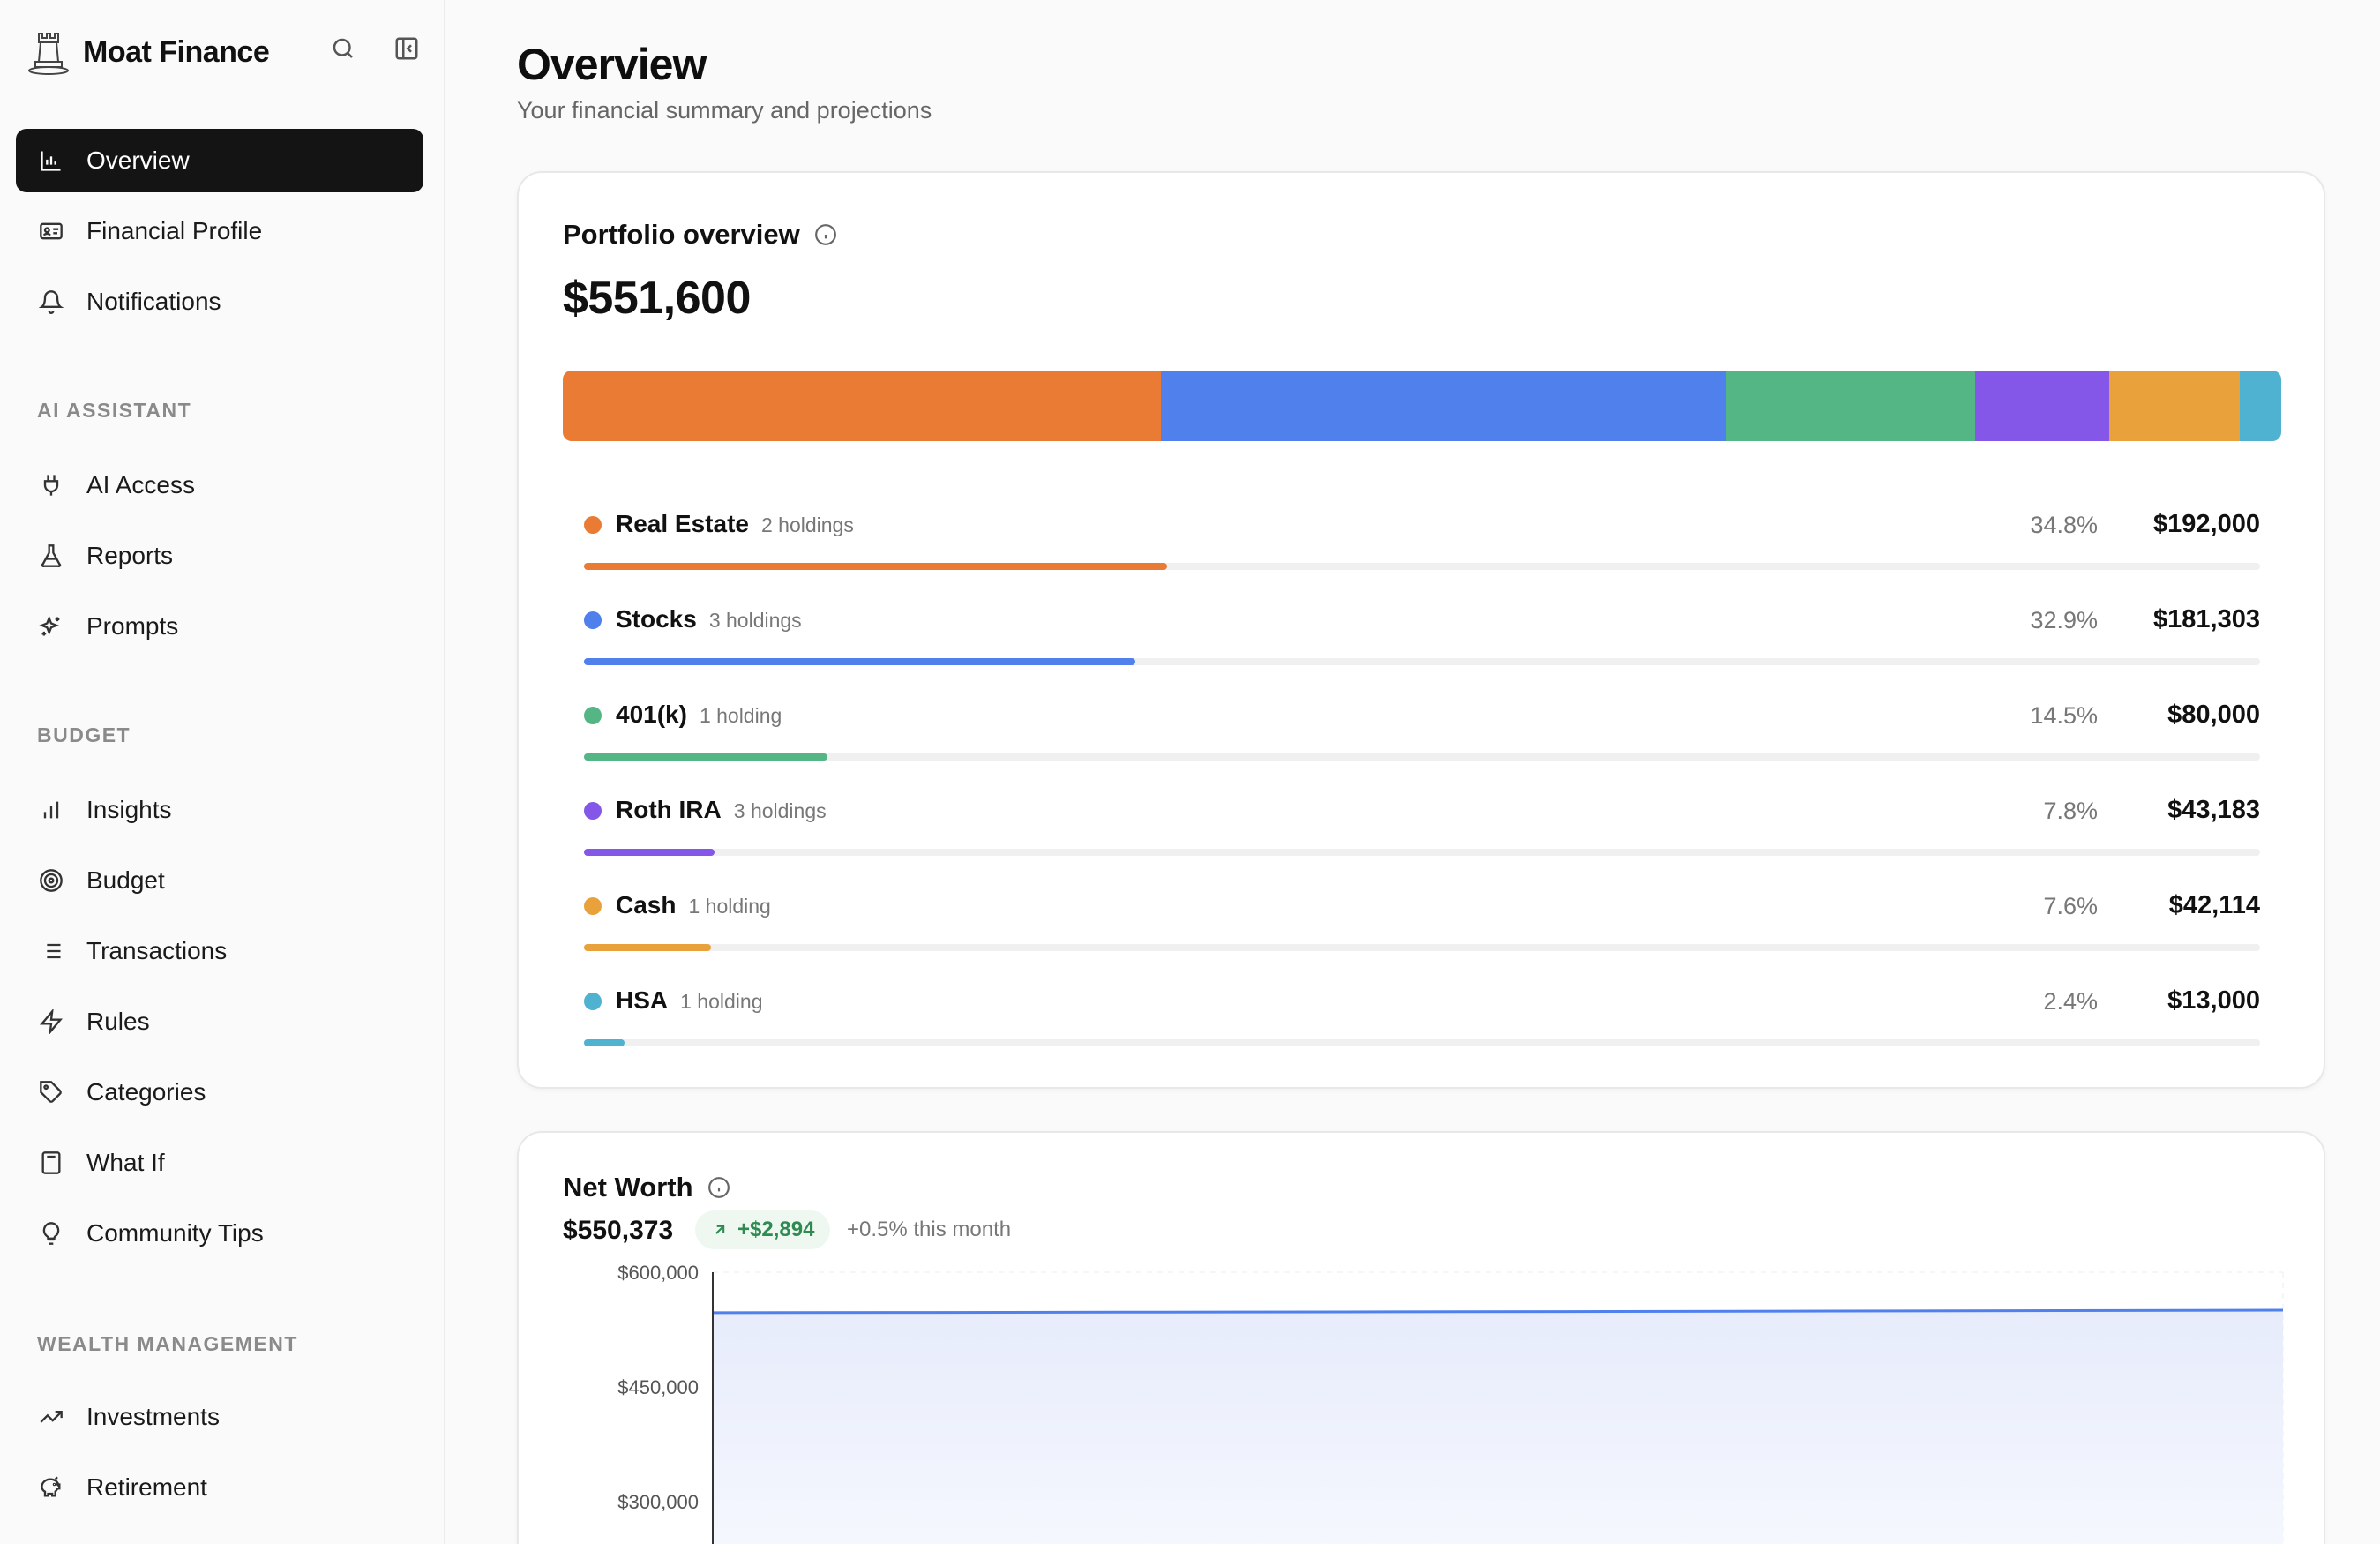 This screenshot has height=1544, width=2380. What do you see at coordinates (51, 1022) in the screenshot?
I see `lightning-icon` at bounding box center [51, 1022].